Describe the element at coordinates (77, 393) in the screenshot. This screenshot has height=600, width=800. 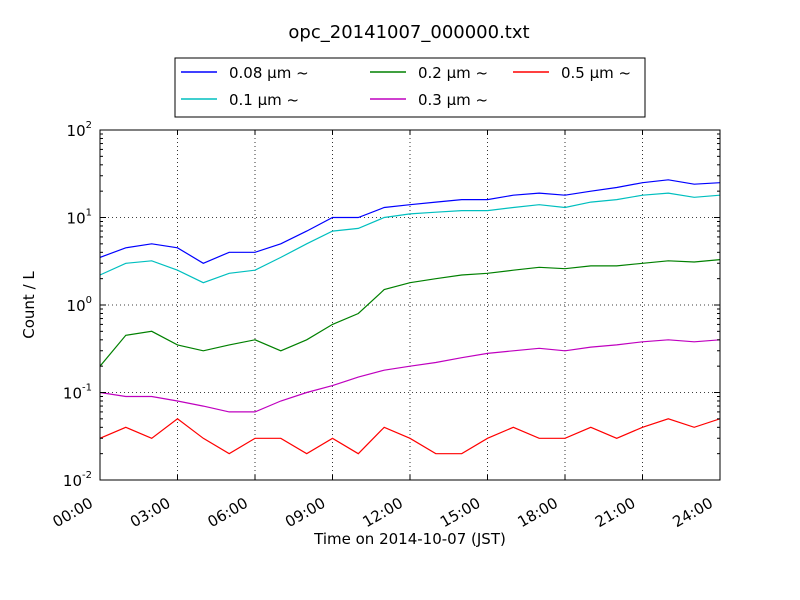
I see `y-tick-label: 10⁻¹` at that location.